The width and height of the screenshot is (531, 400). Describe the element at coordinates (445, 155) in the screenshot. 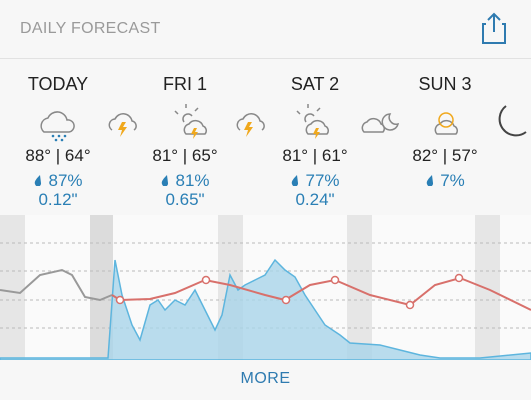

I see `day-temps: 82° | 57°` at that location.